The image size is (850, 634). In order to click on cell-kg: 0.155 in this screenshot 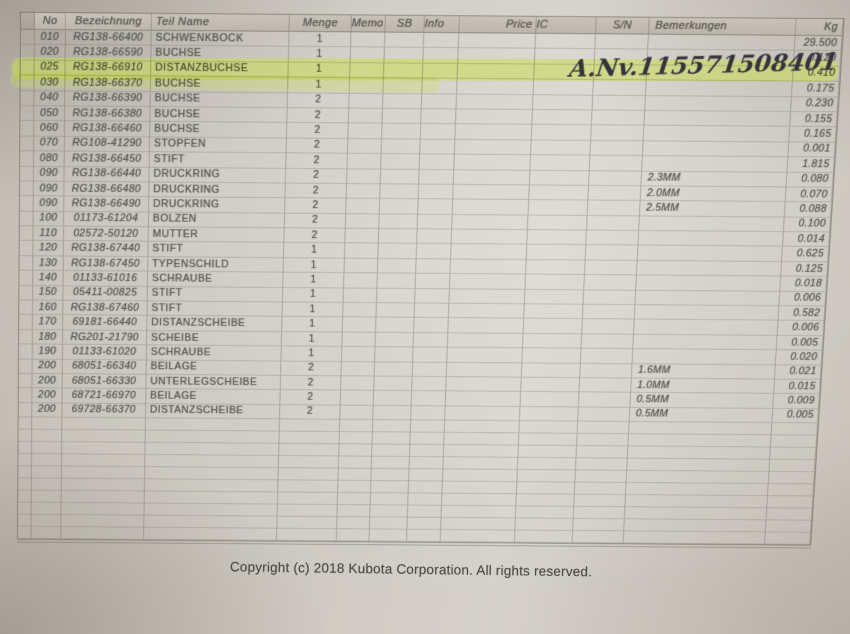, I will do `click(814, 119)`.